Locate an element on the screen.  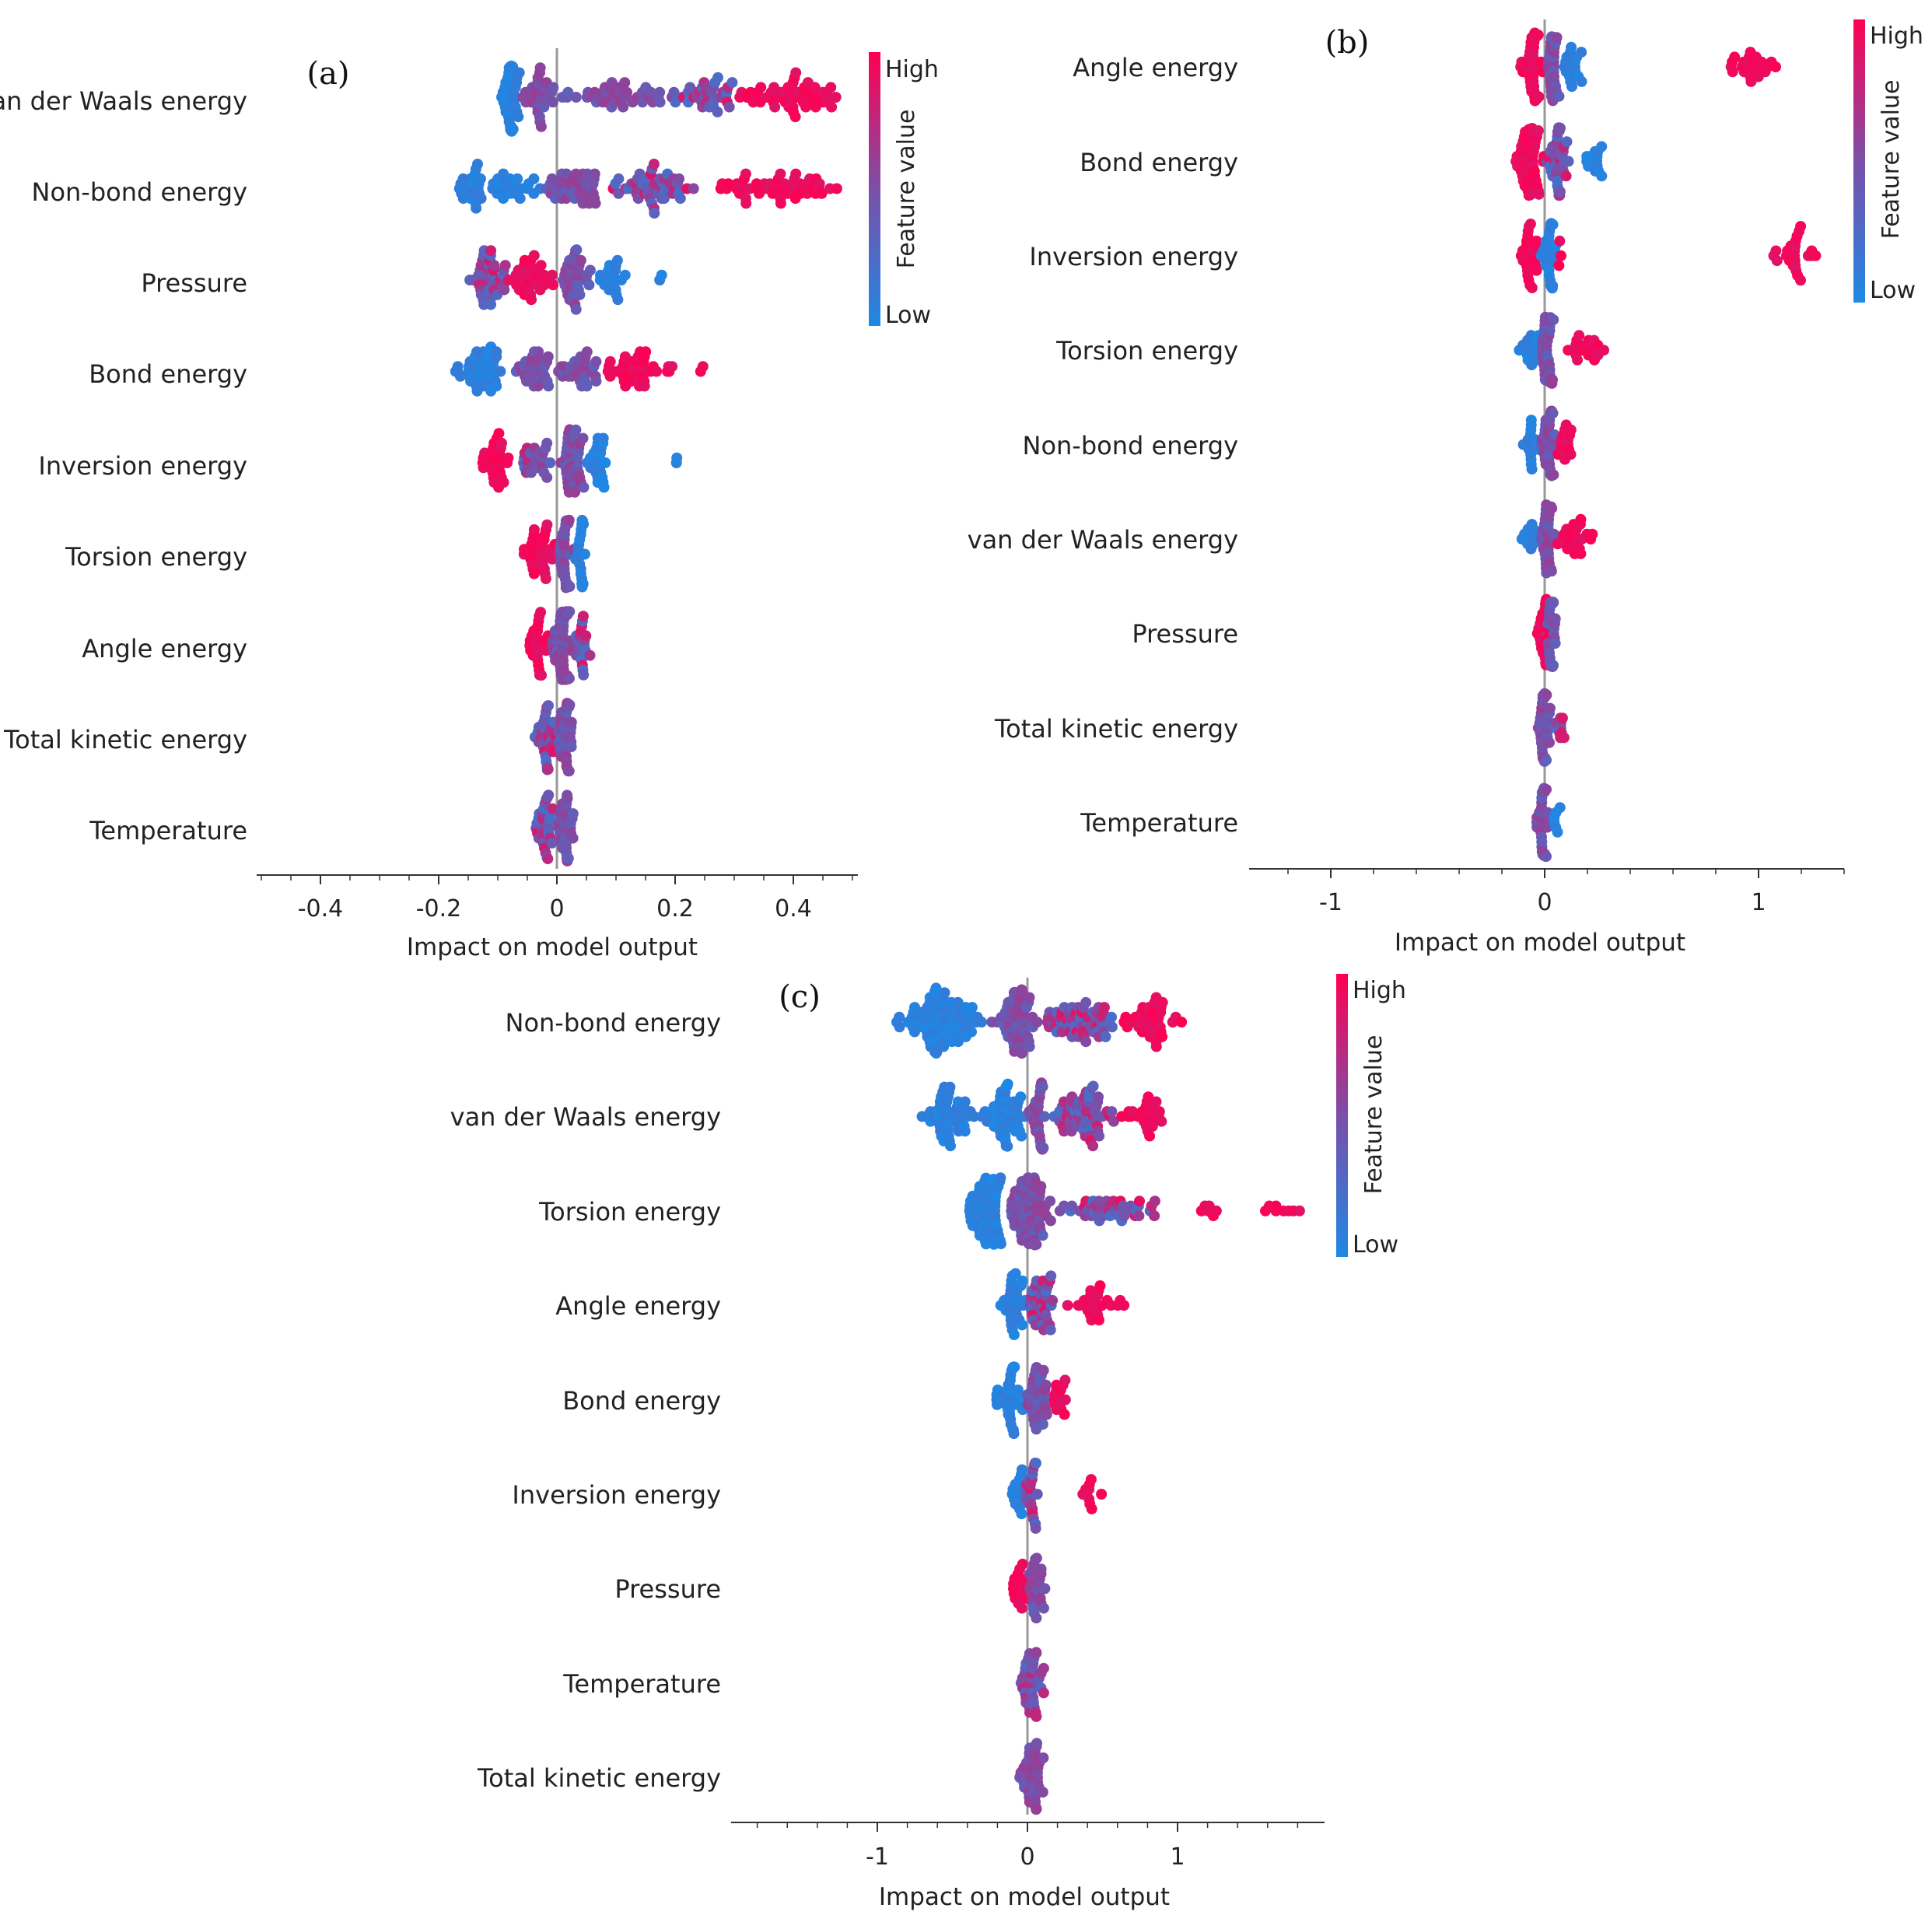
panel-c-x-axis: -1 0 1 Impact on model output is located at coordinates (1028, 1866).